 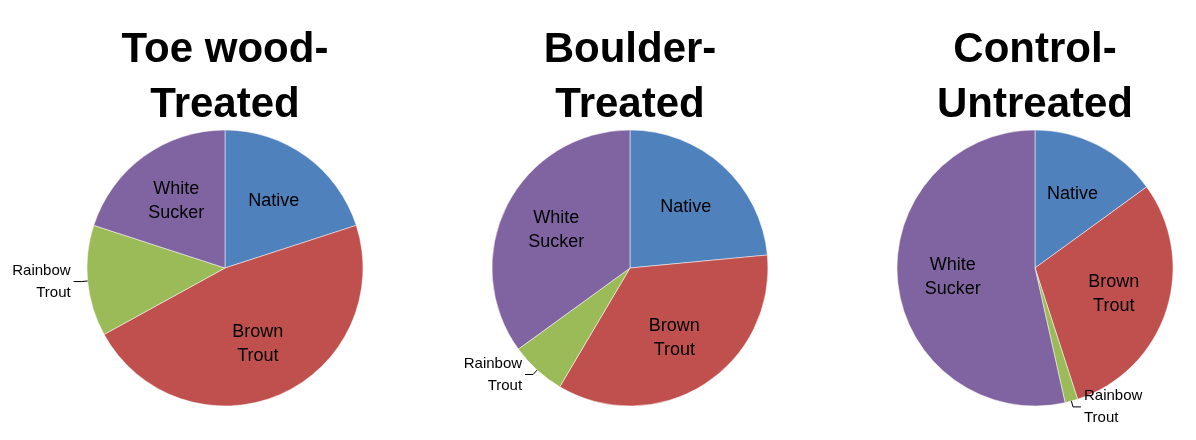 I want to click on chart-title: Boulder-Treated, so click(x=630, y=75).